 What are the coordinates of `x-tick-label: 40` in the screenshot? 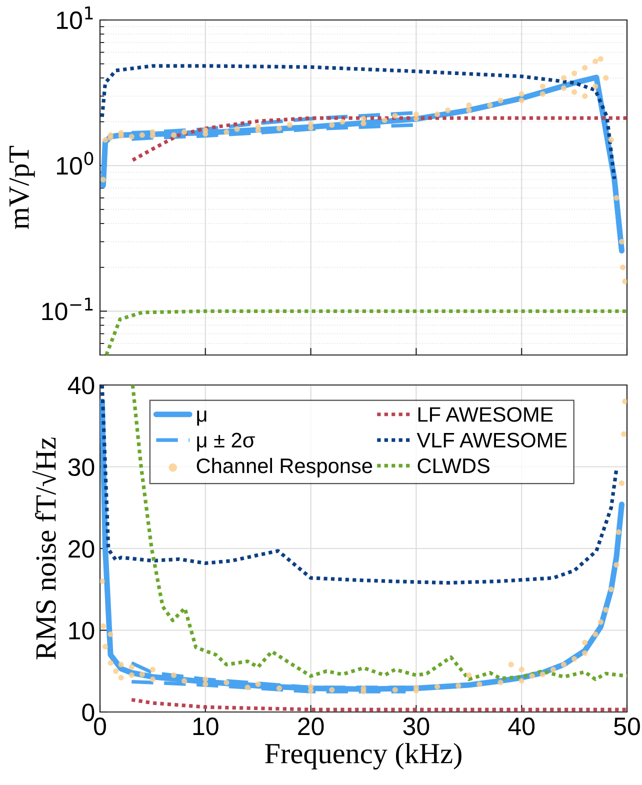 It's located at (521, 727).